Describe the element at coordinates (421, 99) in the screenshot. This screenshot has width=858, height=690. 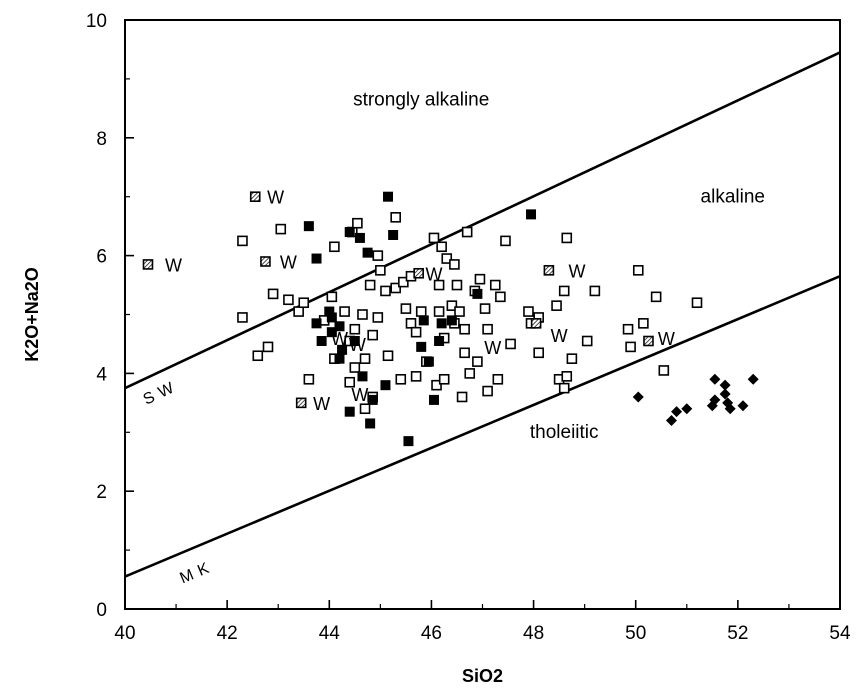
I see `region-label: strongly alkaline` at that location.